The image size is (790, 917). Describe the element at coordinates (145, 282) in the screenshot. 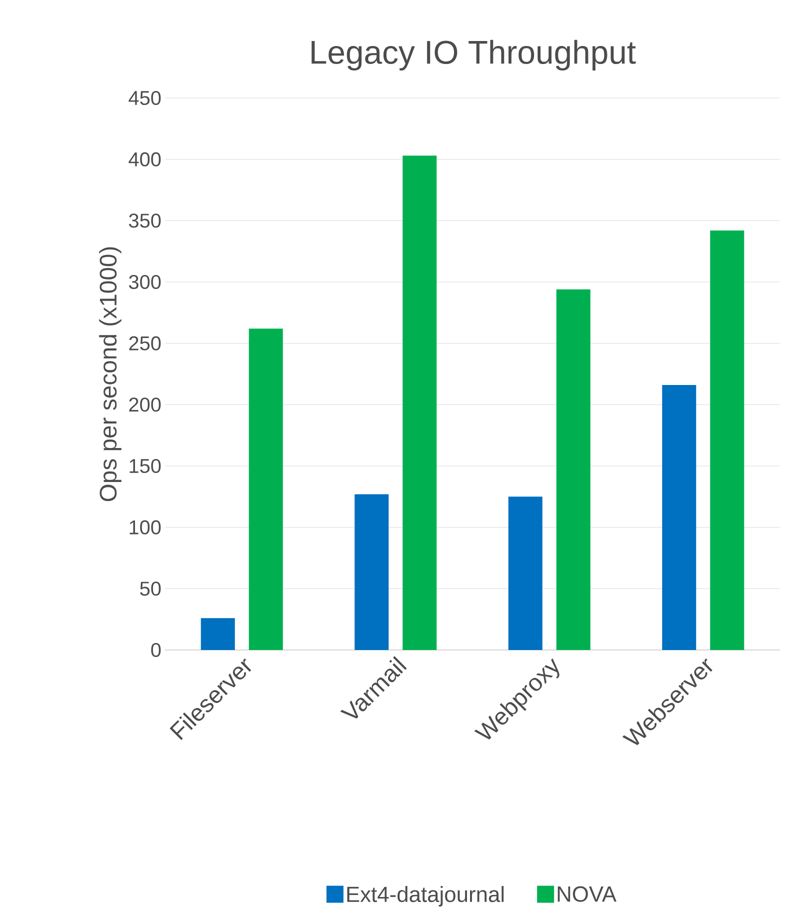

I see `y-tick-label: 300` at that location.